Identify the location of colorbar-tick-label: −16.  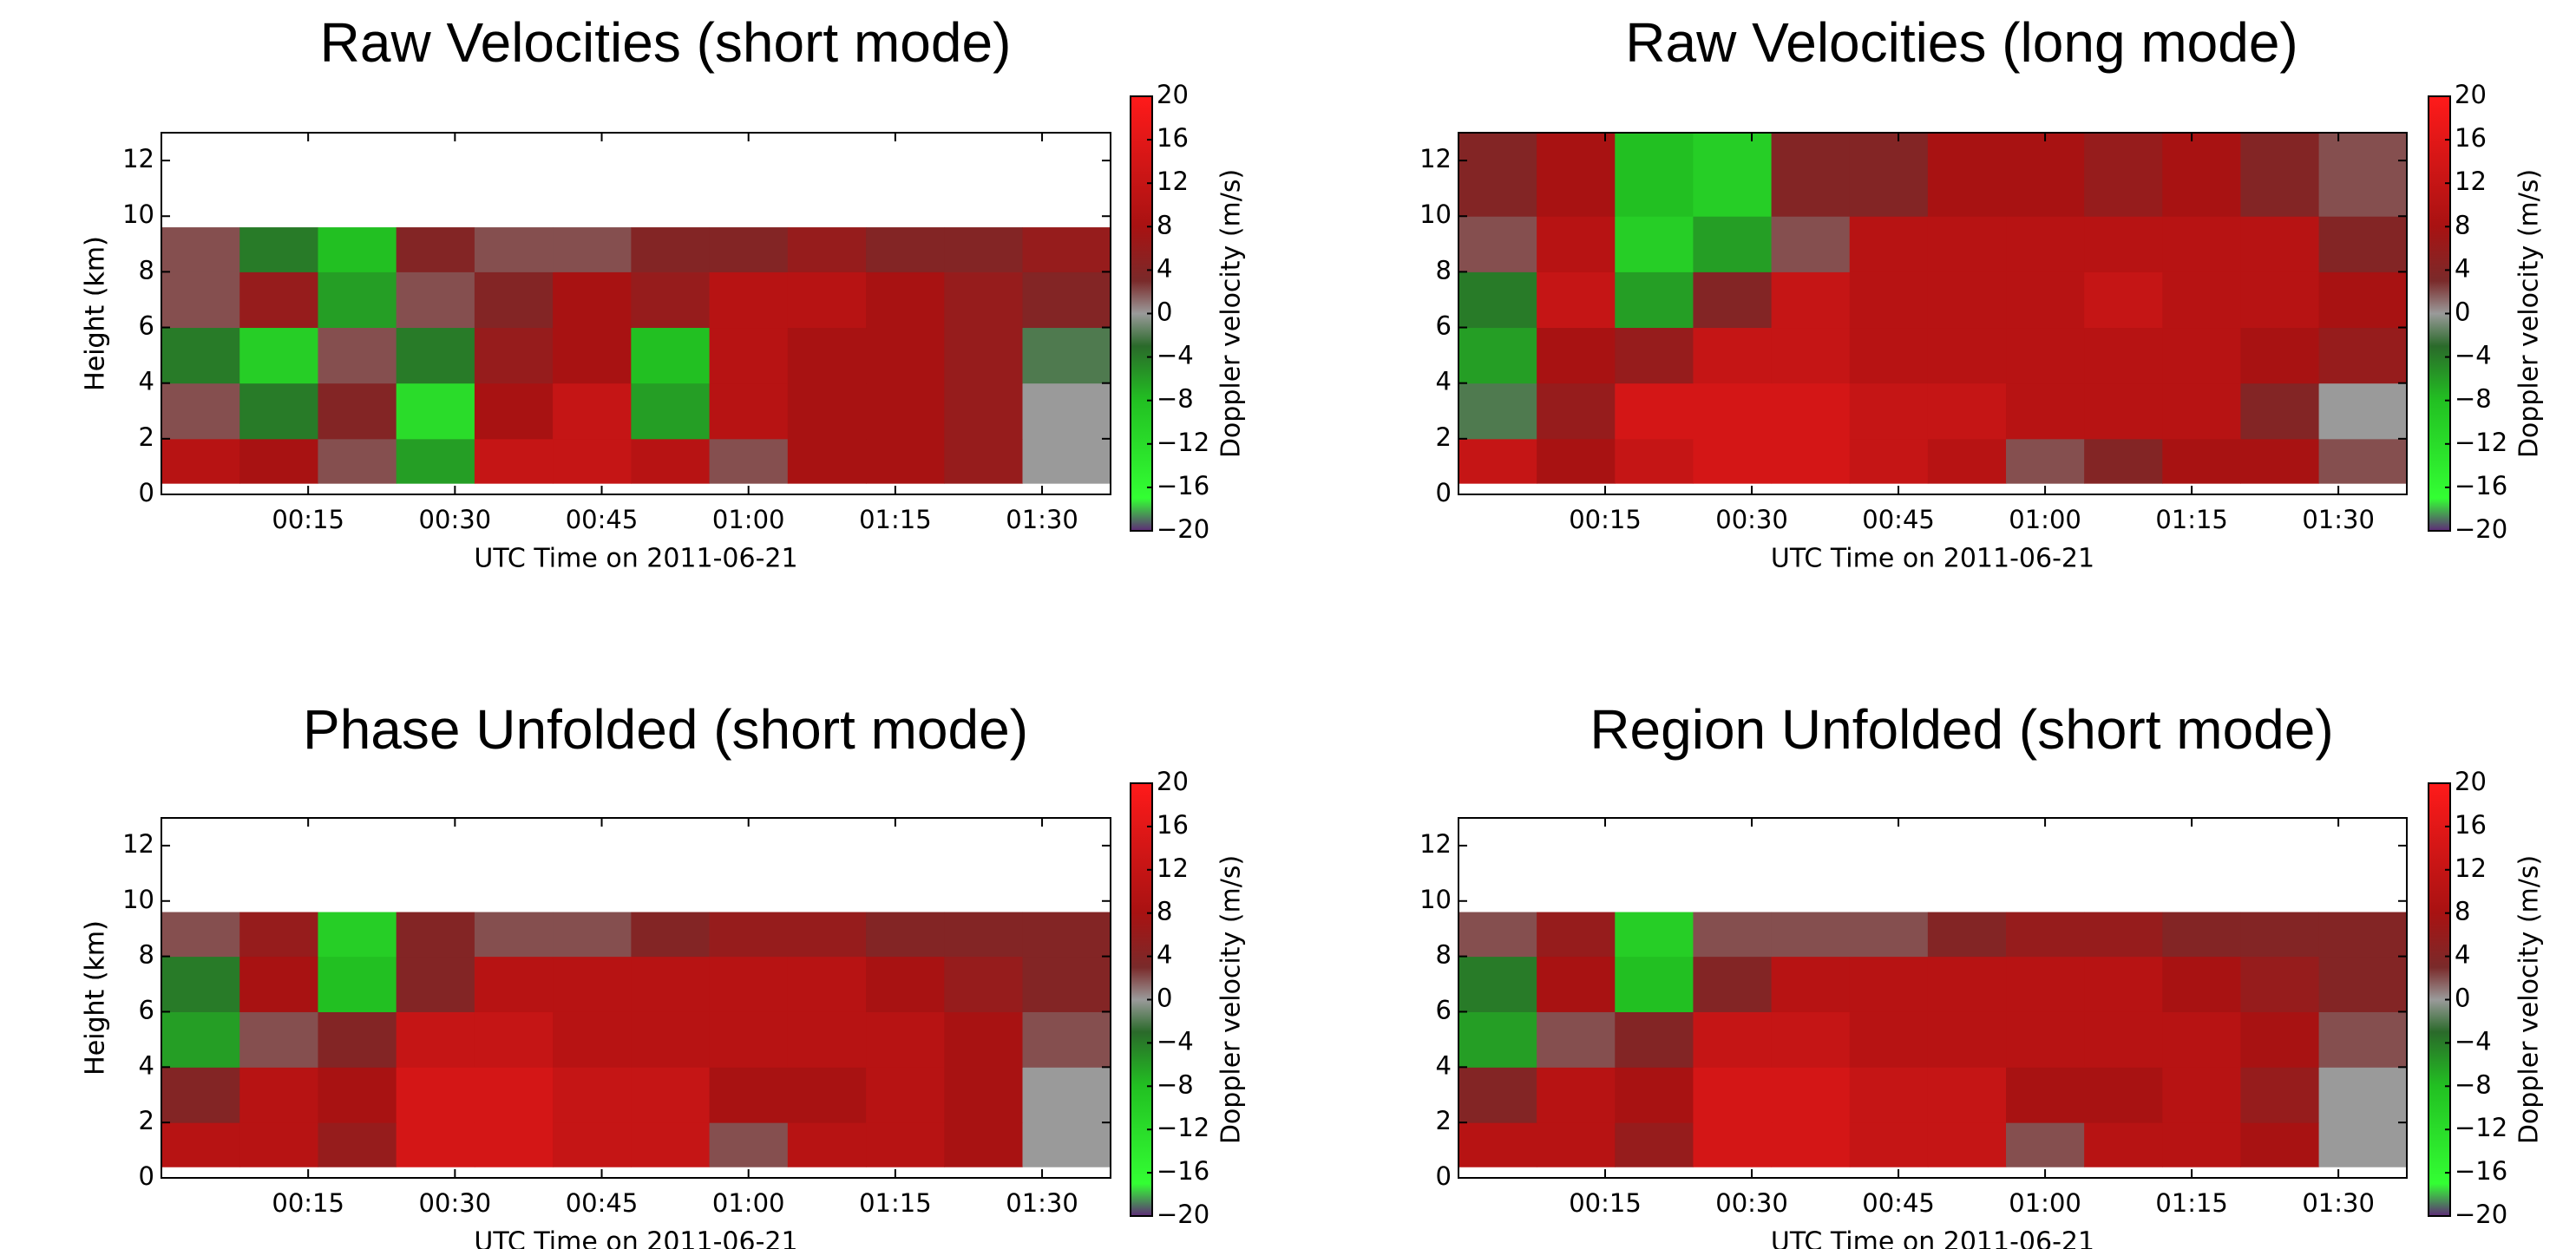
(2481, 485).